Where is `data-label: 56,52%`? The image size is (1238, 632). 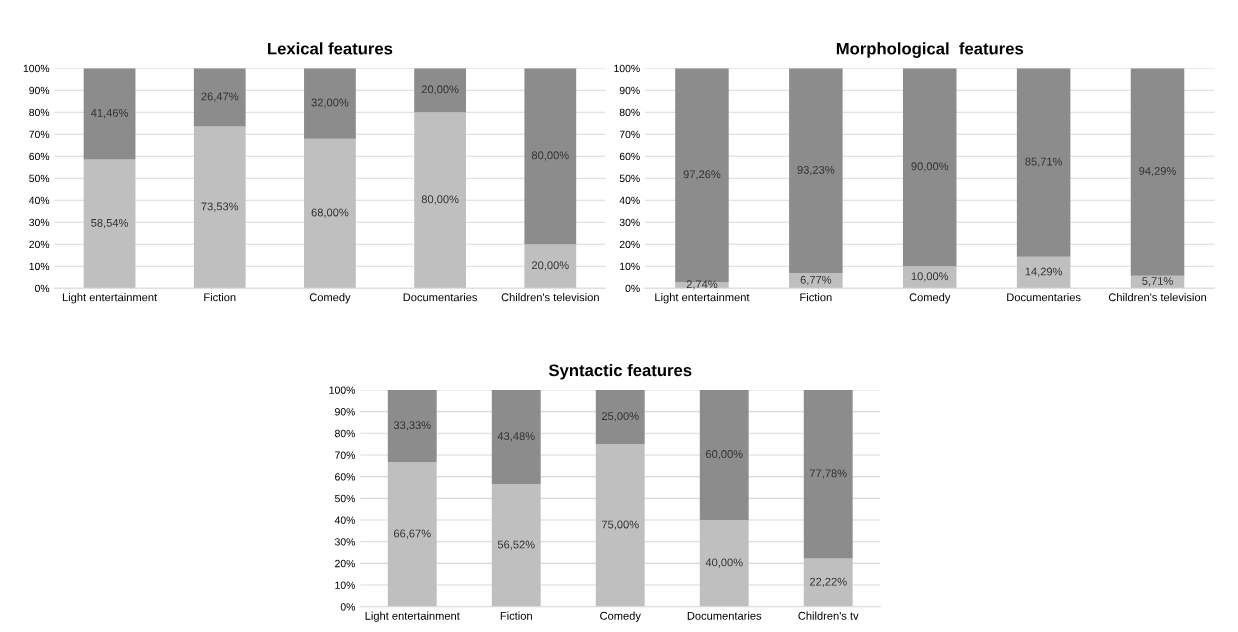
data-label: 56,52% is located at coordinates (516, 545).